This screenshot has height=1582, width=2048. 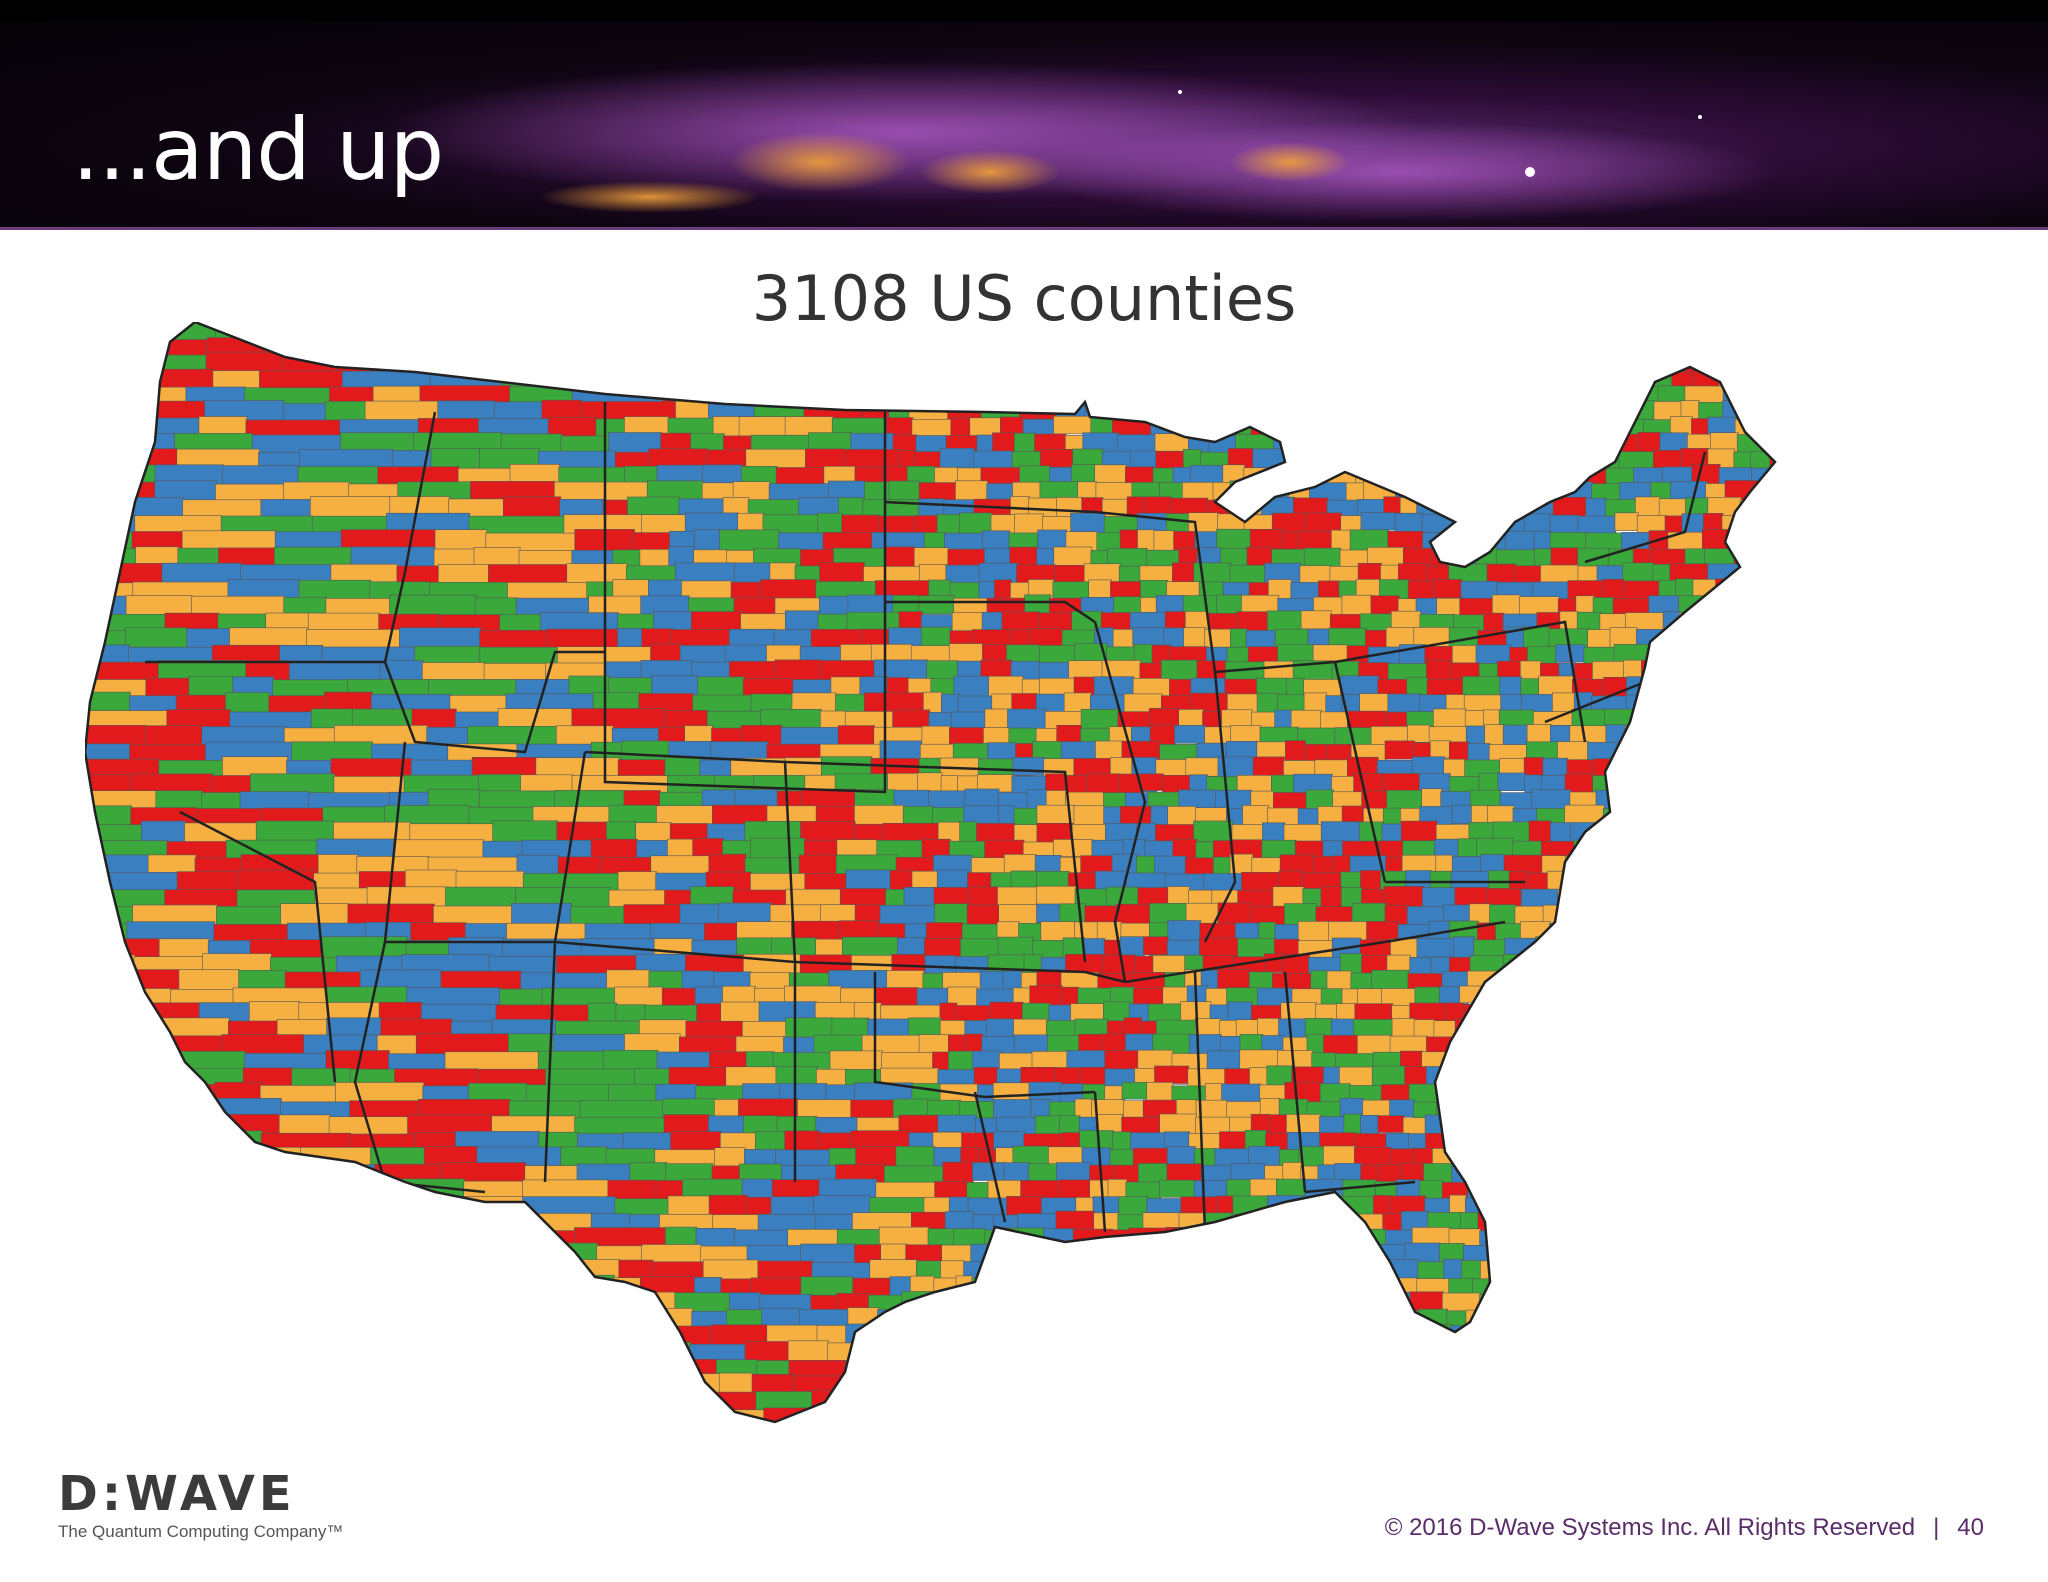 I want to click on logo-tagline: The Quantum Computing Company™, so click(x=201, y=1531).